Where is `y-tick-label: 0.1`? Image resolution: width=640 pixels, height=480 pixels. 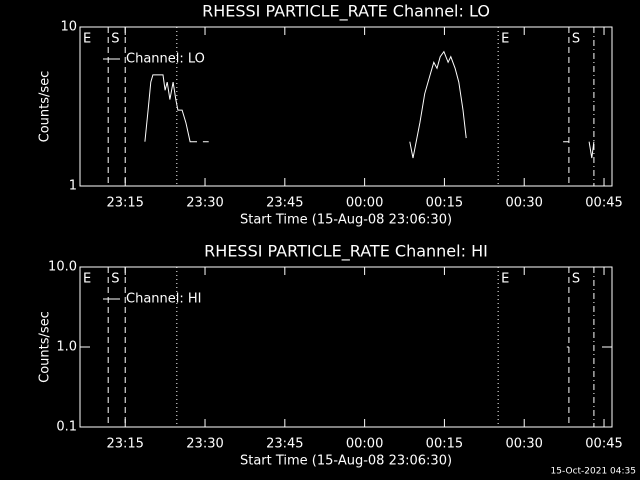 y-tick-label: 0.1 is located at coordinates (66, 427).